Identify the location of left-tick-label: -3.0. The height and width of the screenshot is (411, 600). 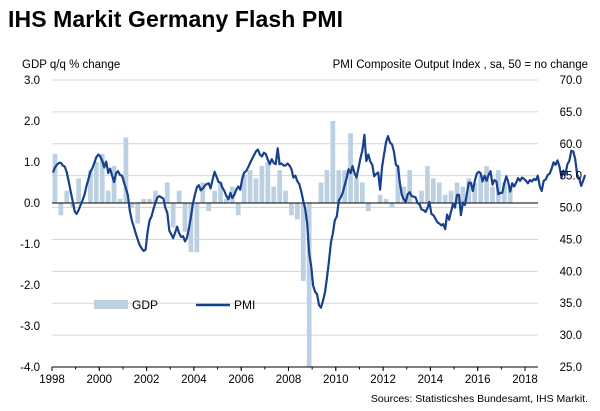
(30, 327).